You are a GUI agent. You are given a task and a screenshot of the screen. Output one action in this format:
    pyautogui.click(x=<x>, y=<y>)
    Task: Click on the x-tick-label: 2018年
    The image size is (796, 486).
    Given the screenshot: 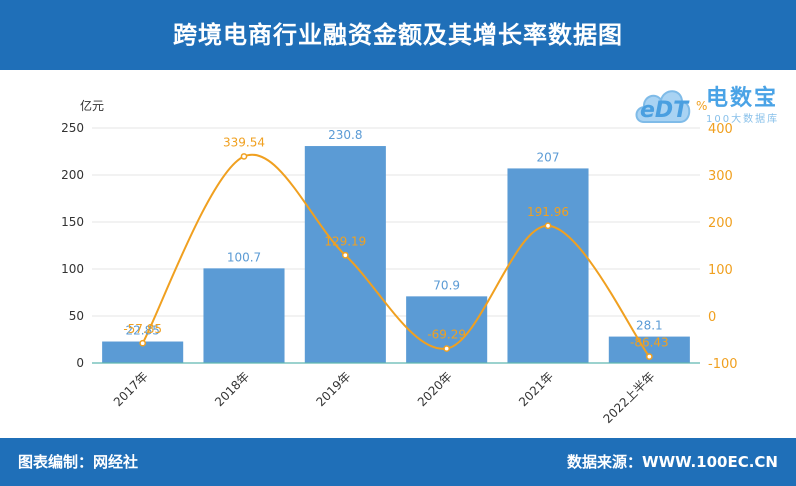 What is the action you would take?
    pyautogui.click(x=232, y=389)
    